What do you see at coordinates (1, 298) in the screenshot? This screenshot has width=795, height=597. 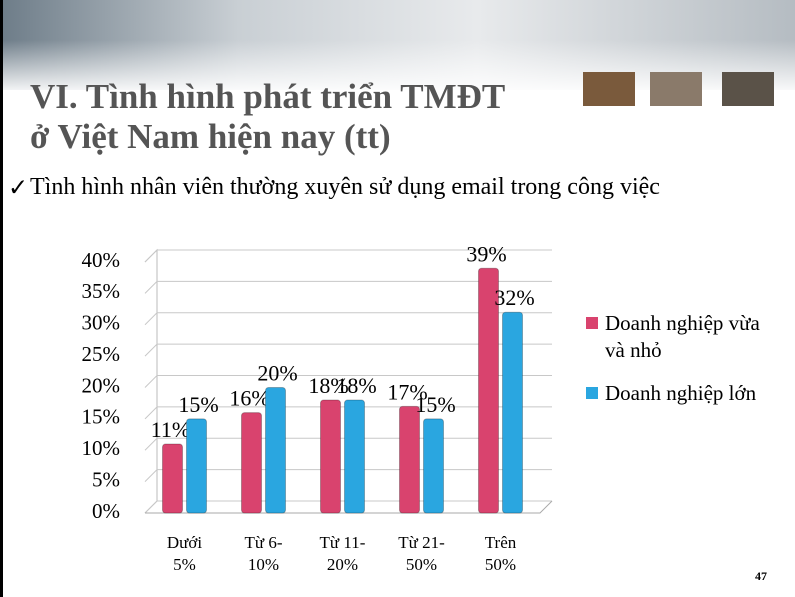 I see `left-border` at bounding box center [1, 298].